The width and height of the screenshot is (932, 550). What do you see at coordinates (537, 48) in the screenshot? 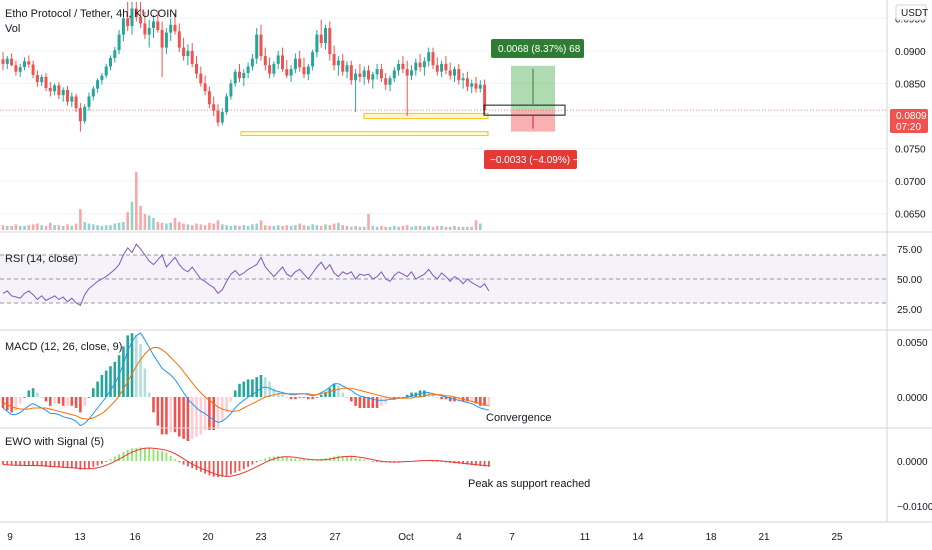
I see `target-label-box: 0.0068 (8.37%) 68` at bounding box center [537, 48].